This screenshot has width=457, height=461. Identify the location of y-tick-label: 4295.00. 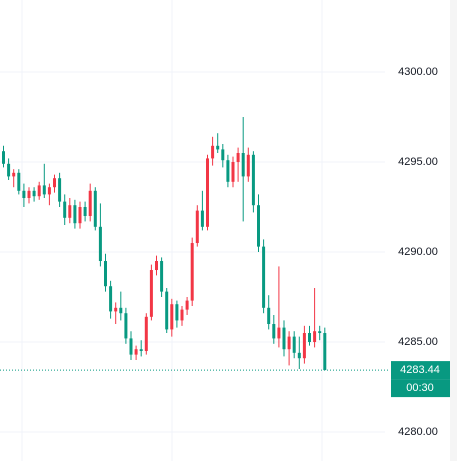
(418, 162).